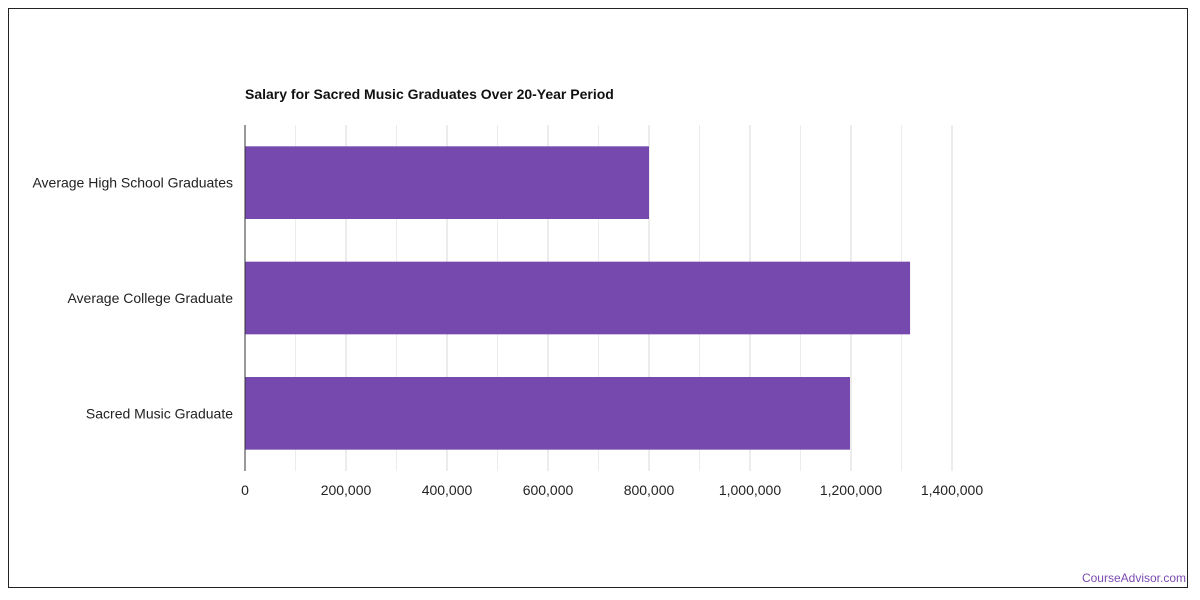 The height and width of the screenshot is (600, 1200). What do you see at coordinates (750, 490) in the screenshot?
I see `x-tick-label: 1,000,000` at bounding box center [750, 490].